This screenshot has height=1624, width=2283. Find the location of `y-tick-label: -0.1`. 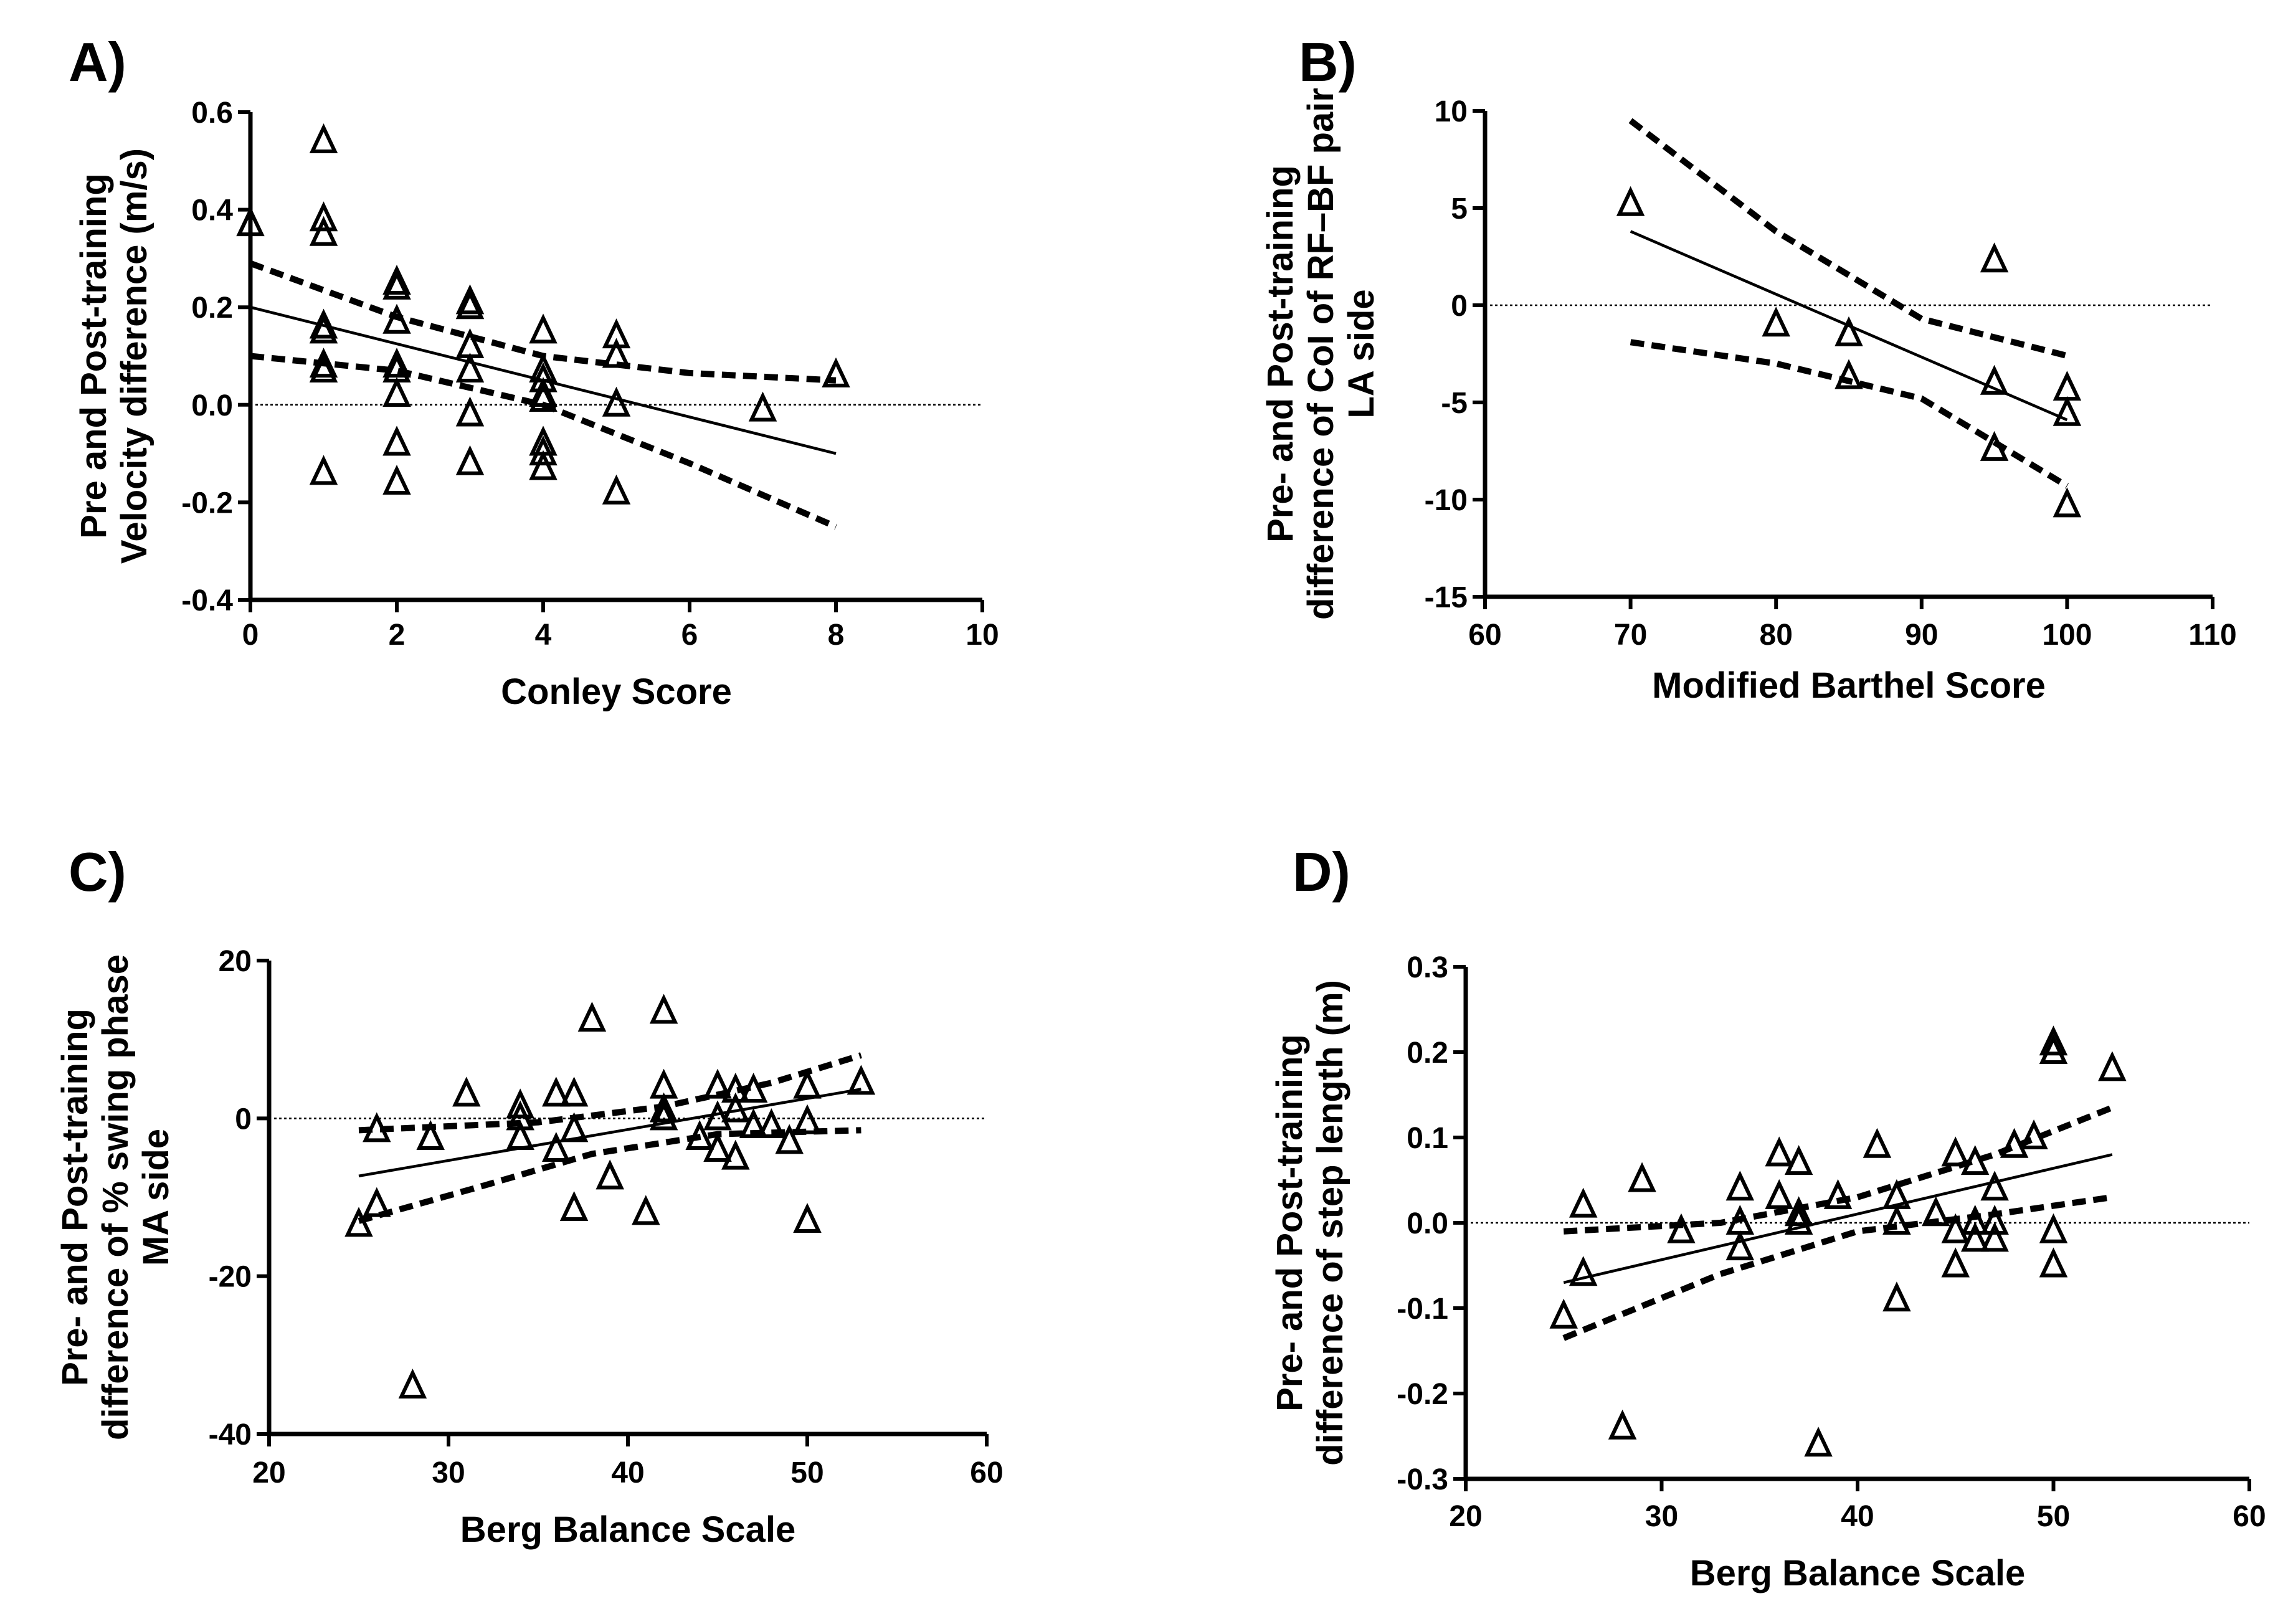

y-tick-label: -0.1 is located at coordinates (1422, 1310).